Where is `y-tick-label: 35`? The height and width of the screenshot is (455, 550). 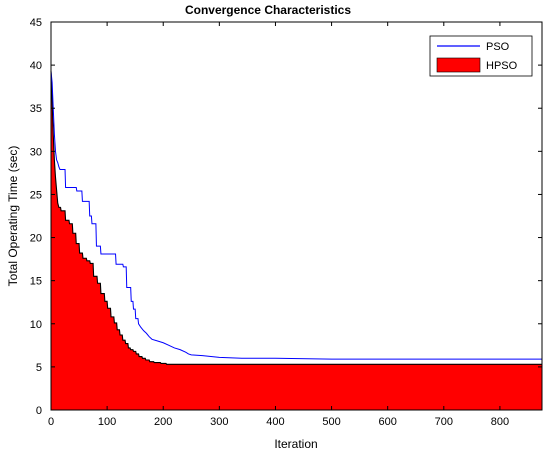
y-tick-label: 35 is located at coordinates (36, 109).